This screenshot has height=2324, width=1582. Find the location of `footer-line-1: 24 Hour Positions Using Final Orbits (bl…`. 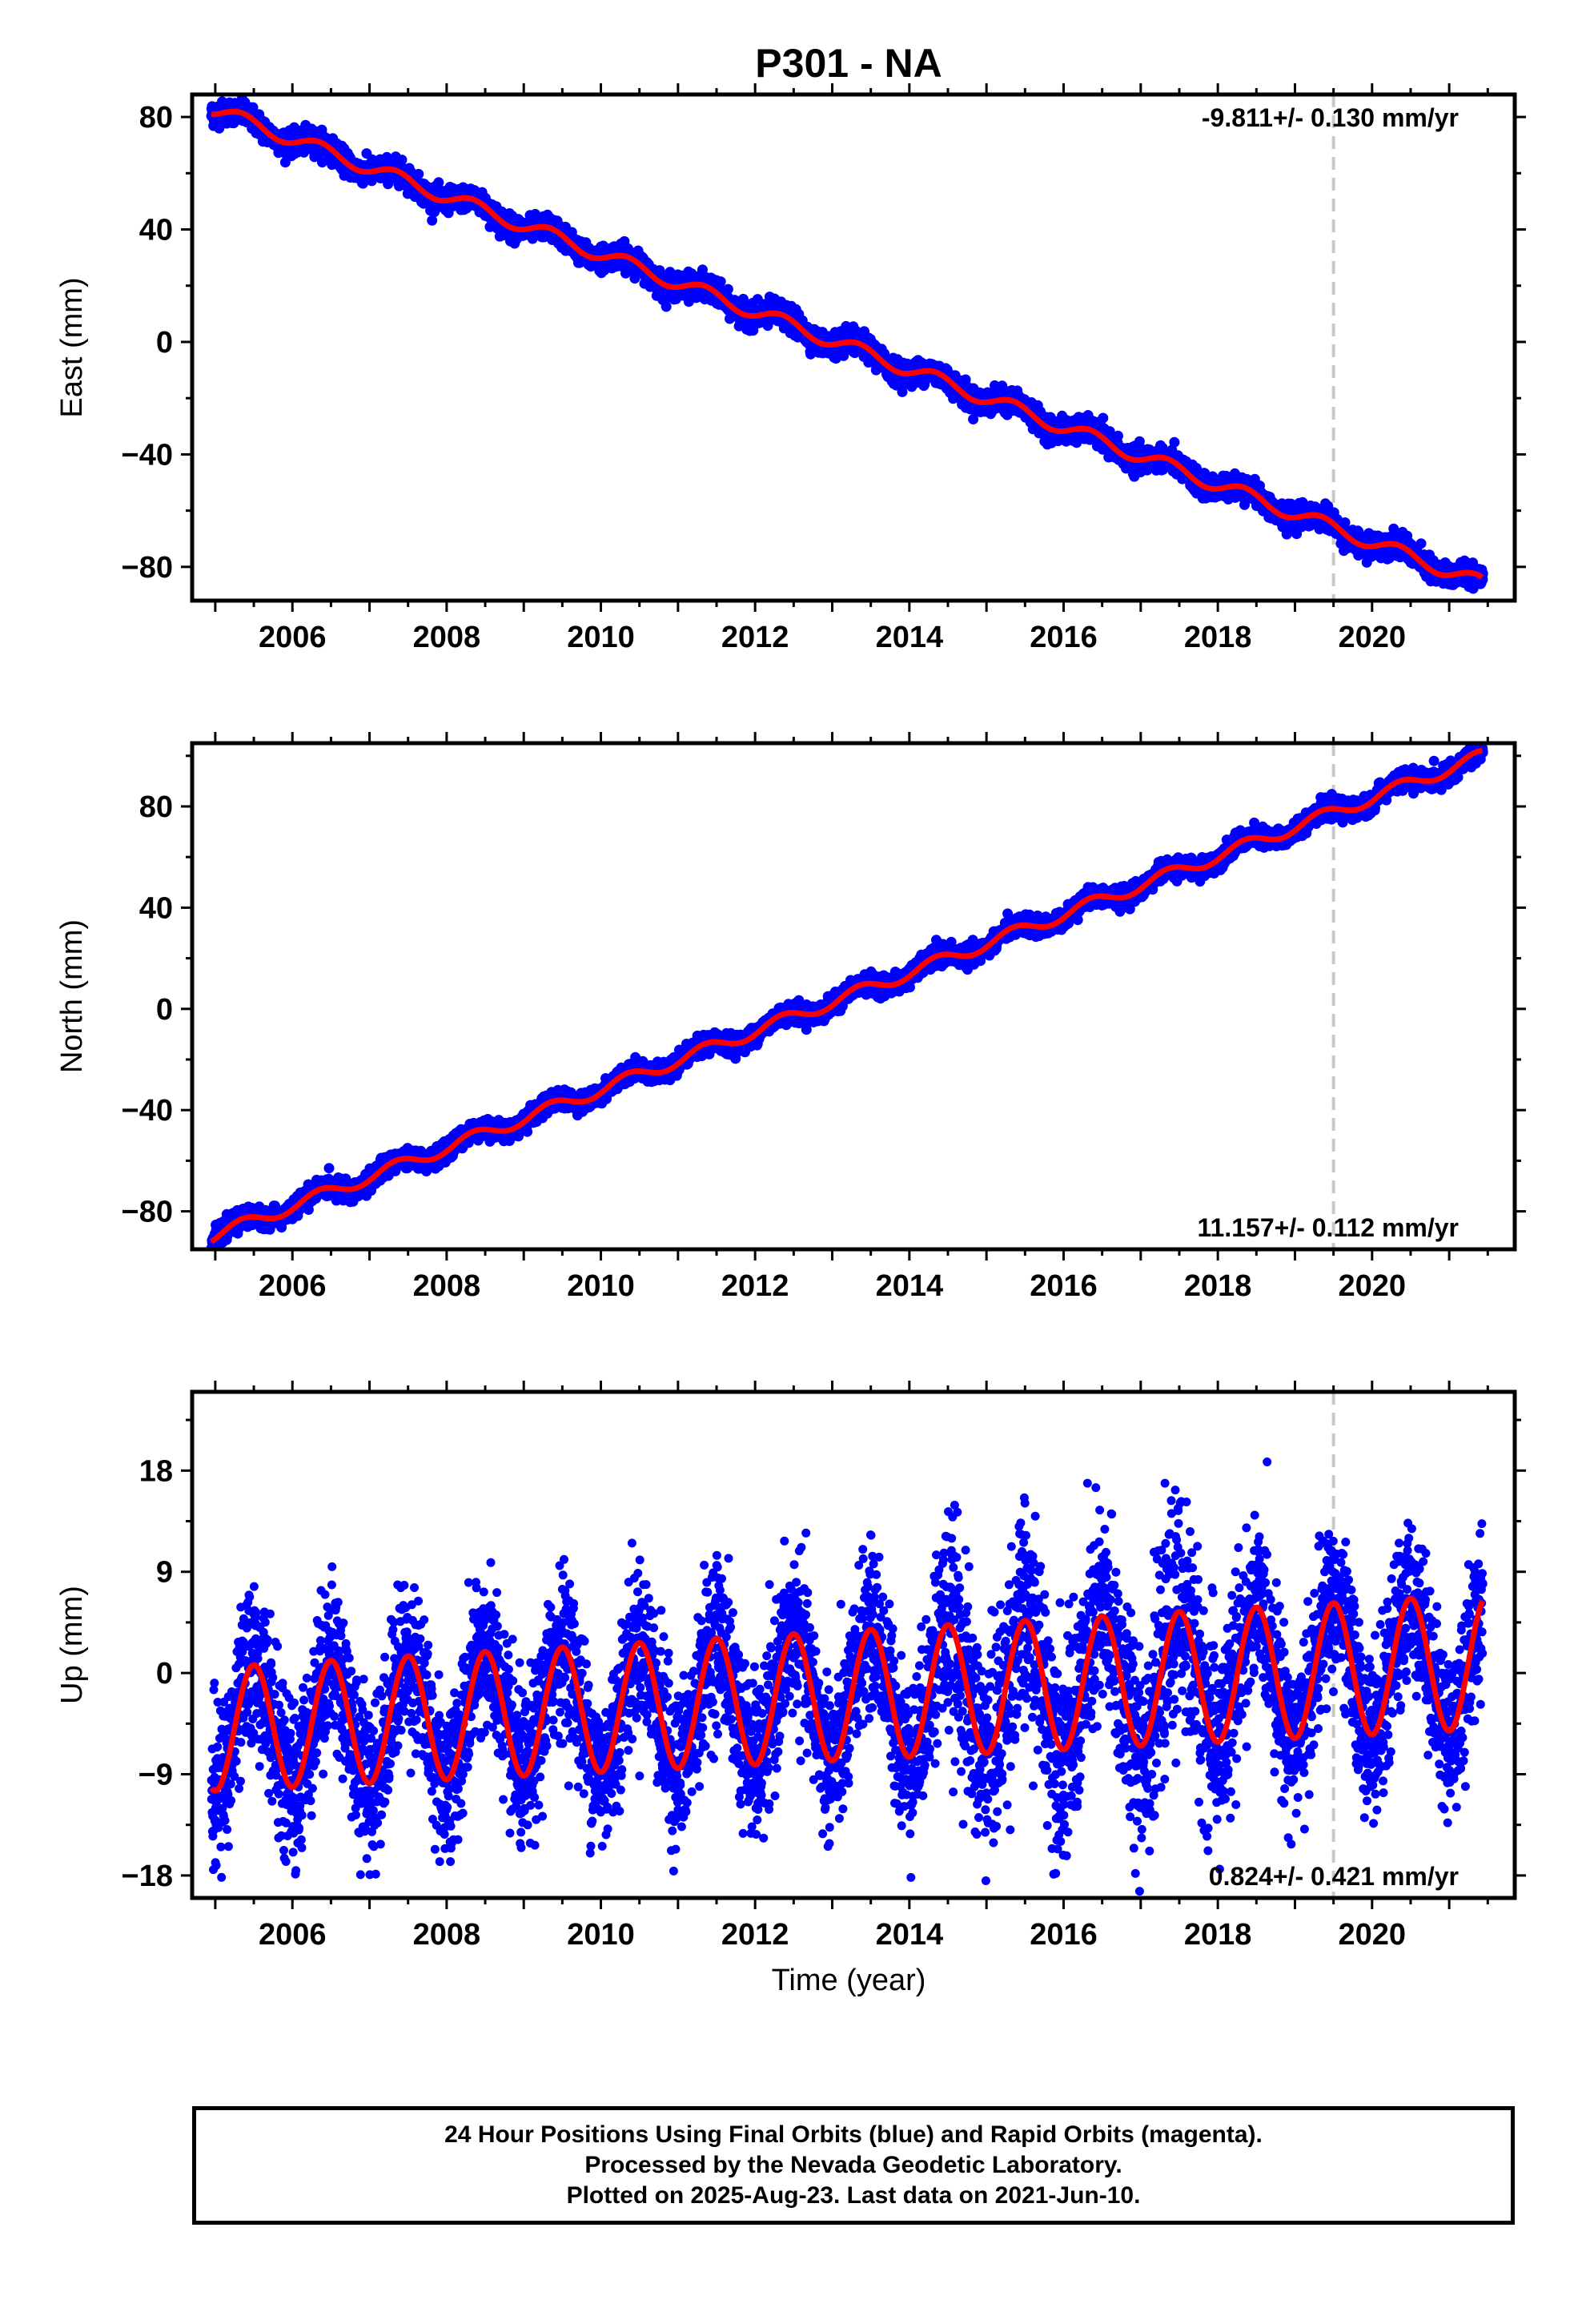

footer-line-1: 24 Hour Positions Using Final Orbits (bl… is located at coordinates (853, 2135).